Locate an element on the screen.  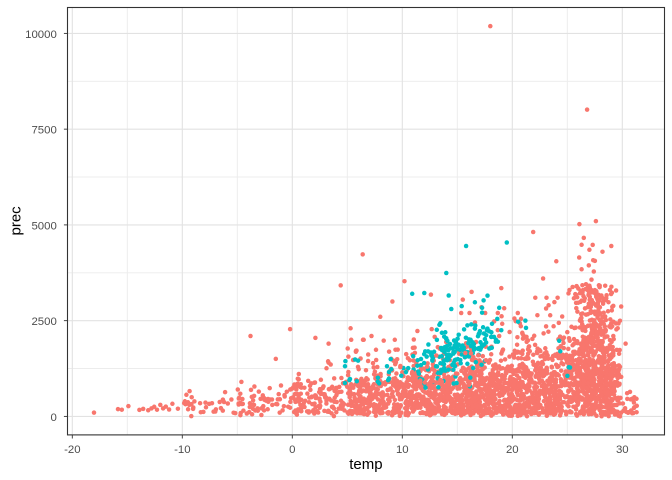
svg-text: temp is located at coordinates (365, 464).